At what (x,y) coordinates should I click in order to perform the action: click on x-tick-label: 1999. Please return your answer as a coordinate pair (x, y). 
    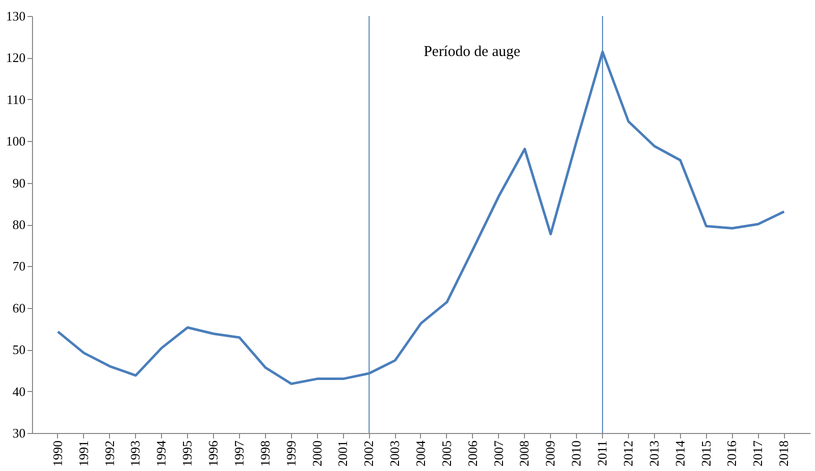
    Looking at the image, I should click on (290, 453).